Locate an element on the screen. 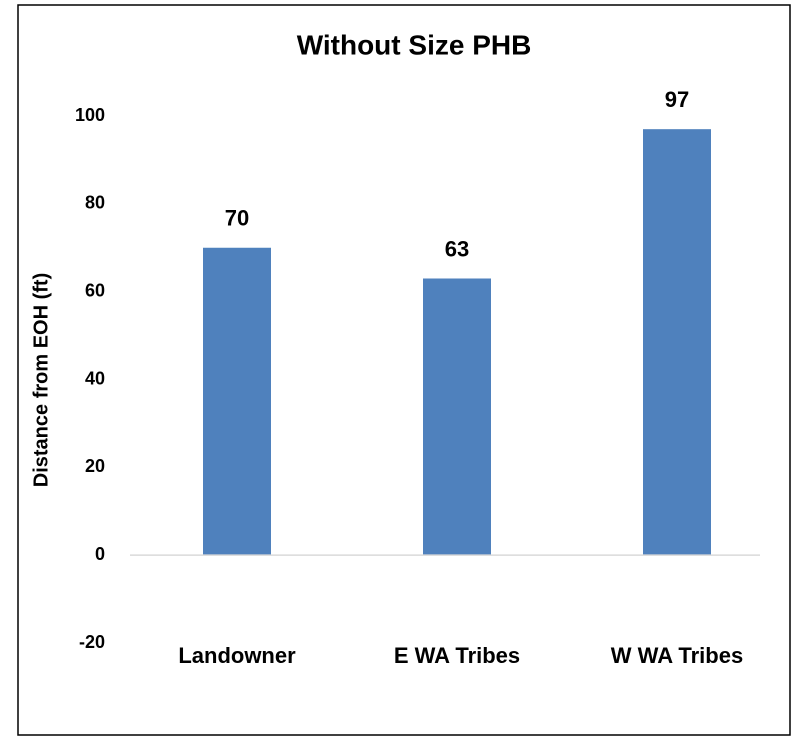 The height and width of the screenshot is (749, 809). y-tick-label: -20 is located at coordinates (92, 642).